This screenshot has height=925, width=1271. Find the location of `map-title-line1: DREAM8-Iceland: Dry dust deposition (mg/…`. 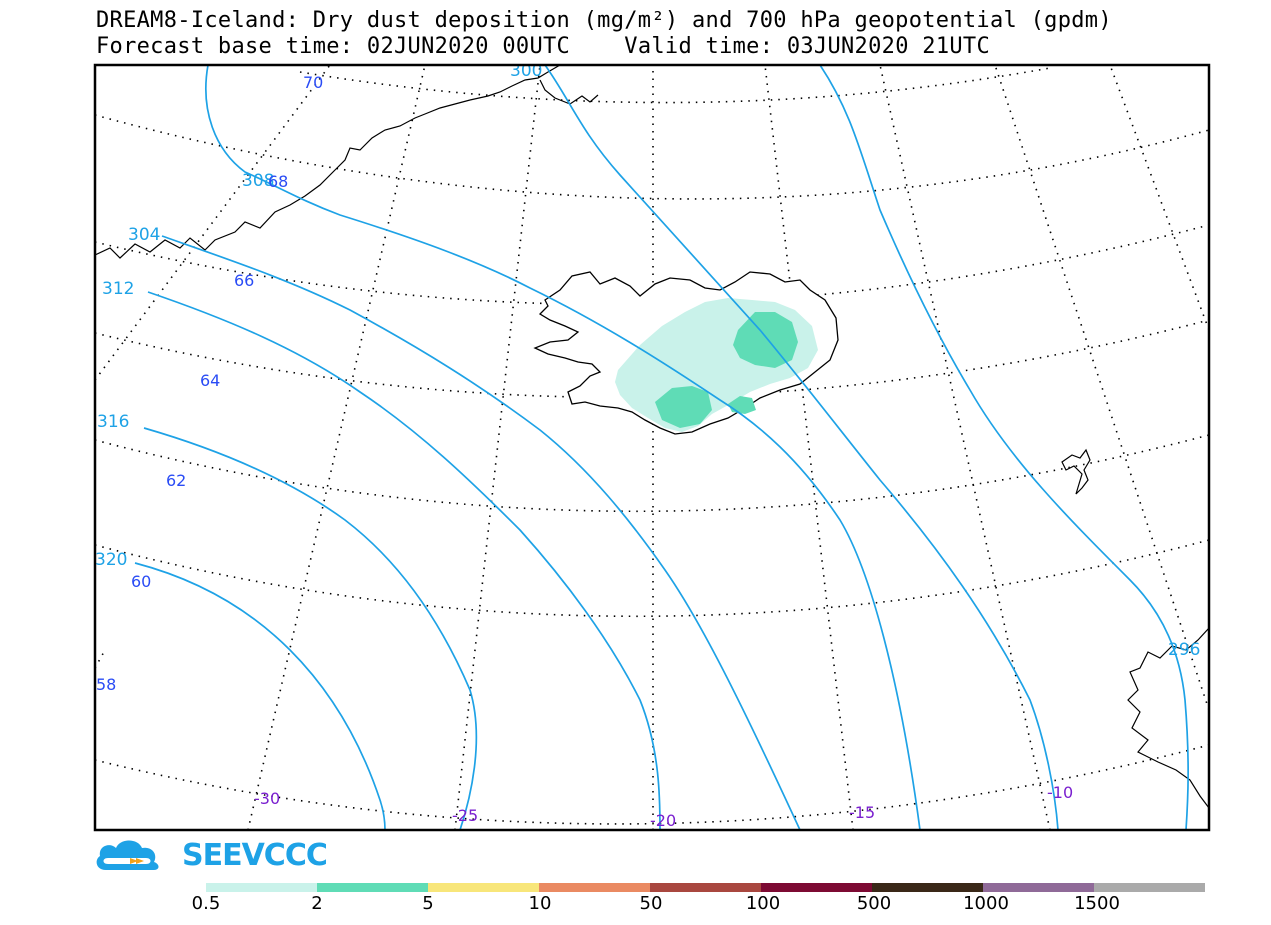

map-title-line1: DREAM8-Iceland: Dry dust deposition (mg/… is located at coordinates (604, 20).